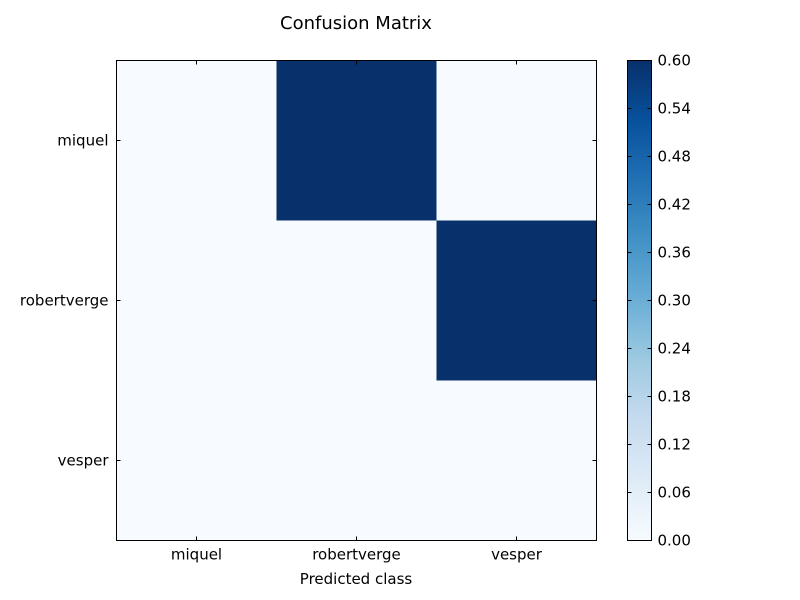 This screenshot has width=800, height=600. Describe the element at coordinates (517, 555) in the screenshot. I see `x-tick-label: vesper` at that location.